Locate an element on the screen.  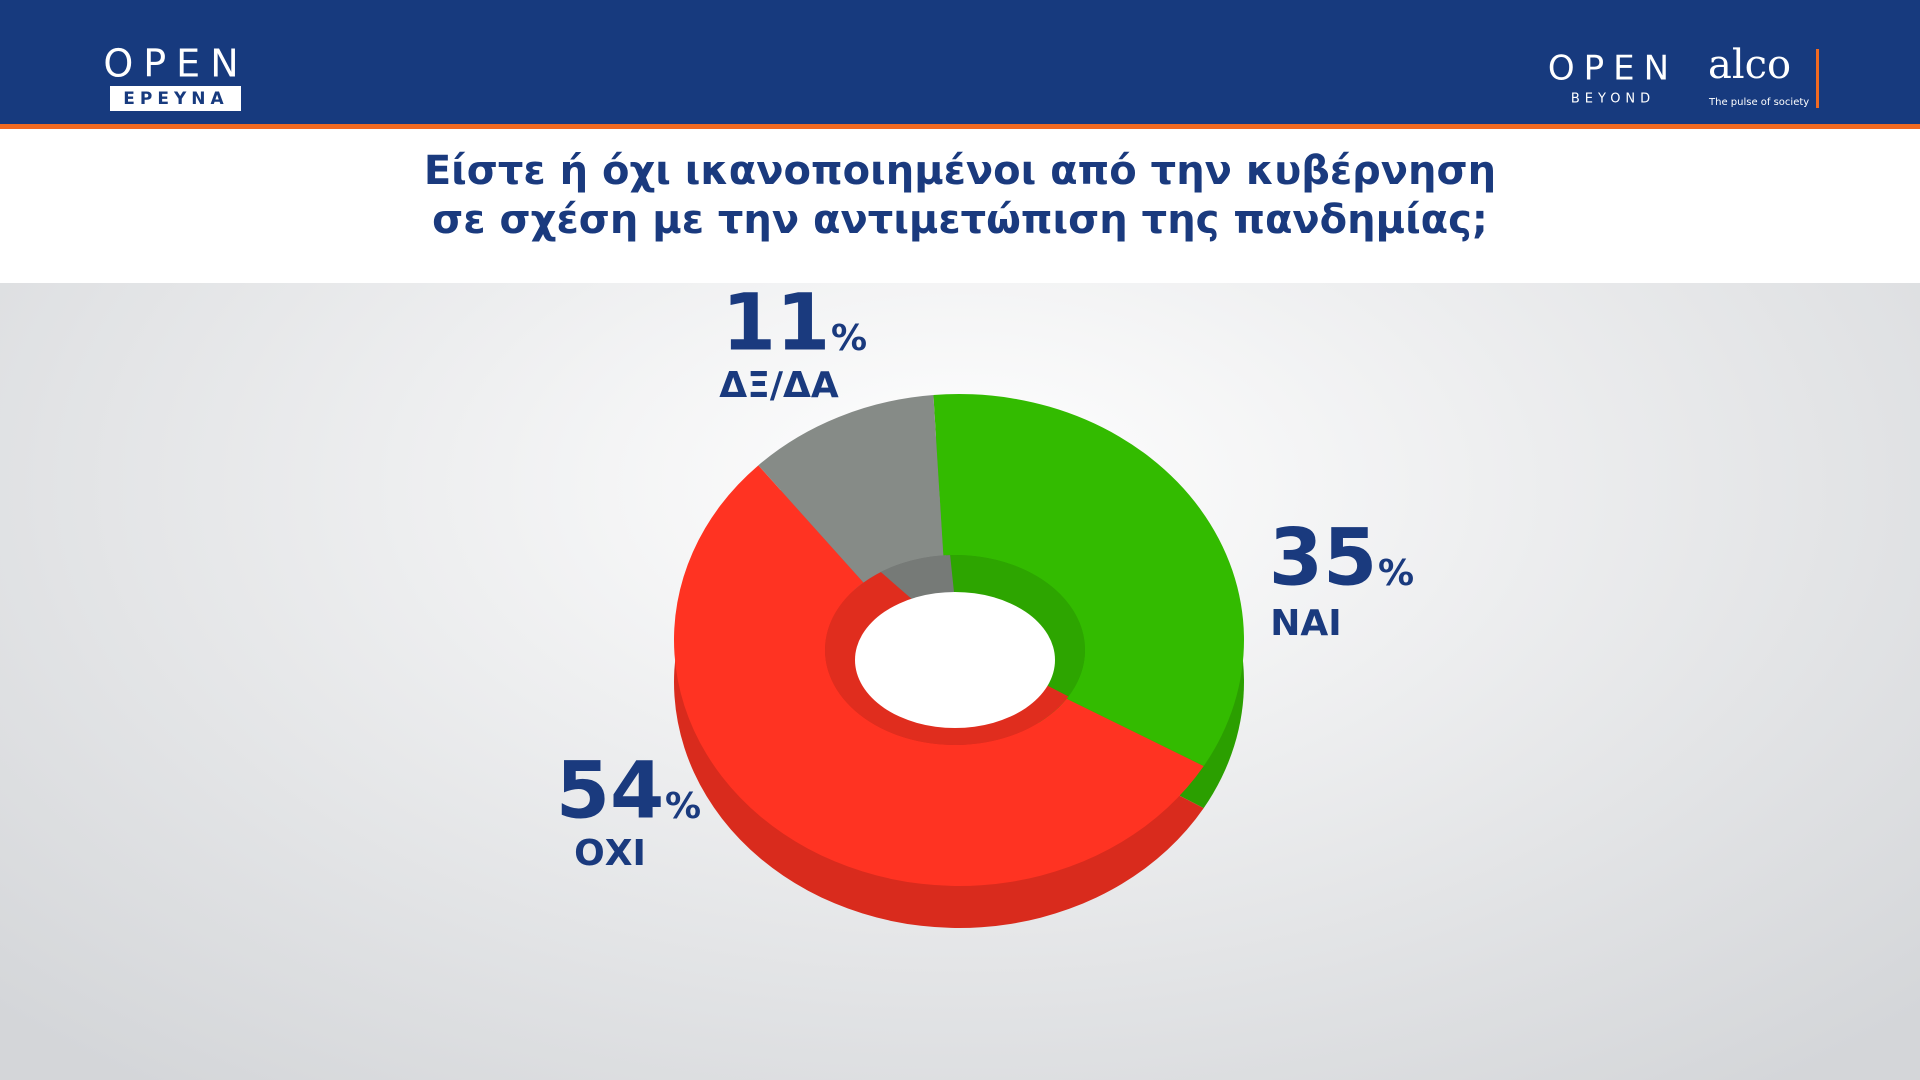
logo-right: OPEN is located at coordinates (1613, 69).